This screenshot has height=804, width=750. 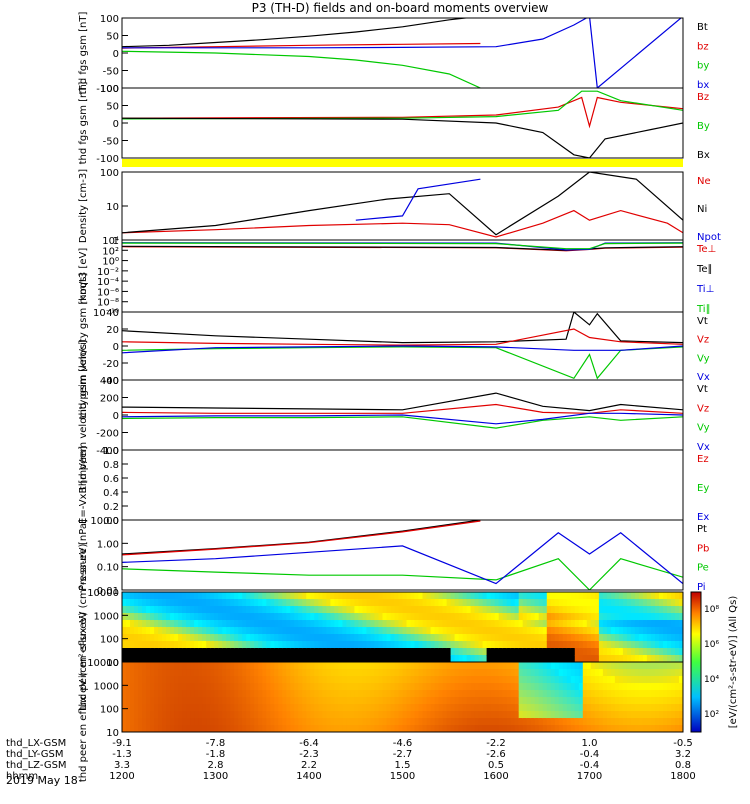 I want to click on series-vz-line, so click(x=402, y=337).